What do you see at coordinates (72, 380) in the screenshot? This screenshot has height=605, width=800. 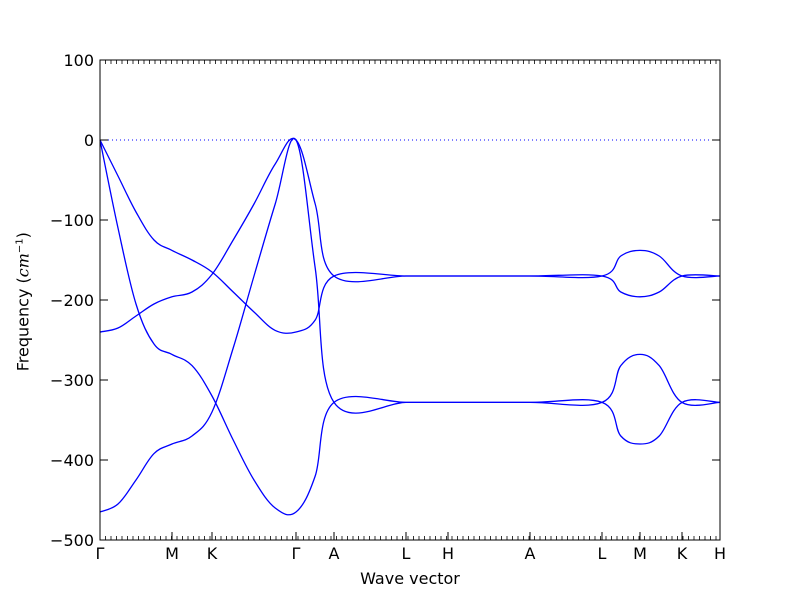 I see `y-tick-label: −300` at bounding box center [72, 380].